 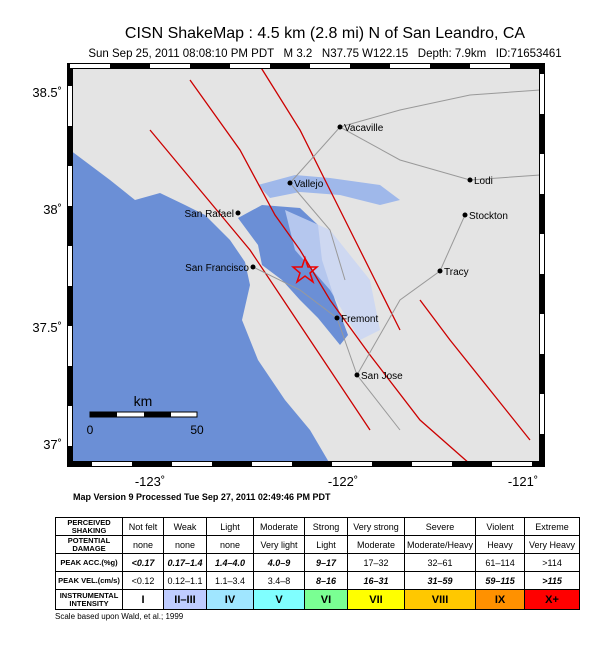 I want to click on city-label: Vacaville, so click(x=364, y=128).